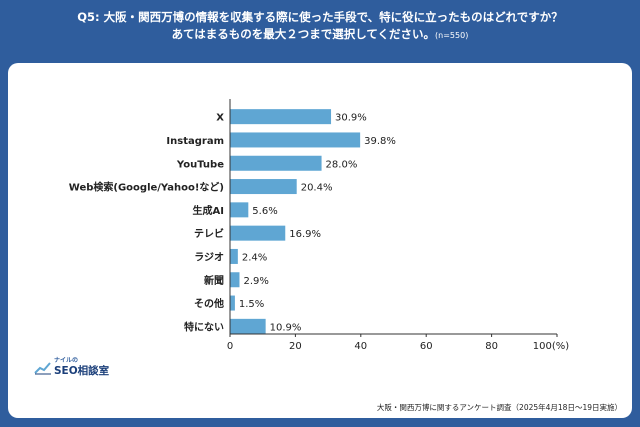 This screenshot has width=640, height=427. What do you see at coordinates (230, 346) in the screenshot?
I see `x-tick-label: 0` at bounding box center [230, 346].